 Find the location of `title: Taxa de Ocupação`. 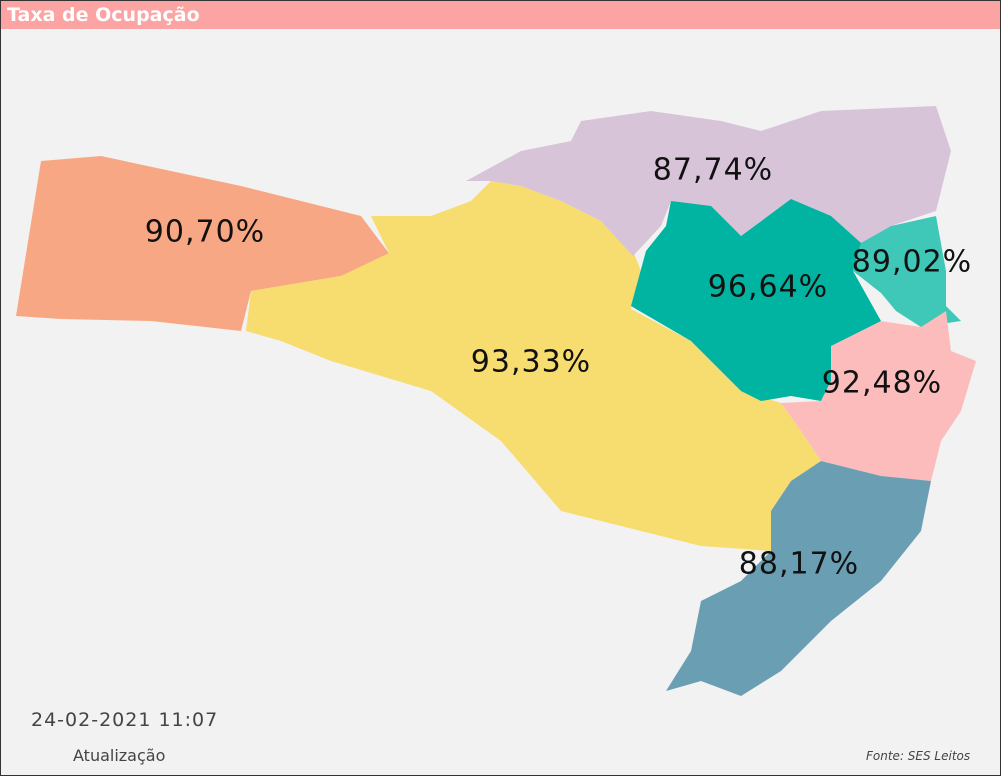

title: Taxa de Ocupação is located at coordinates (103, 15).